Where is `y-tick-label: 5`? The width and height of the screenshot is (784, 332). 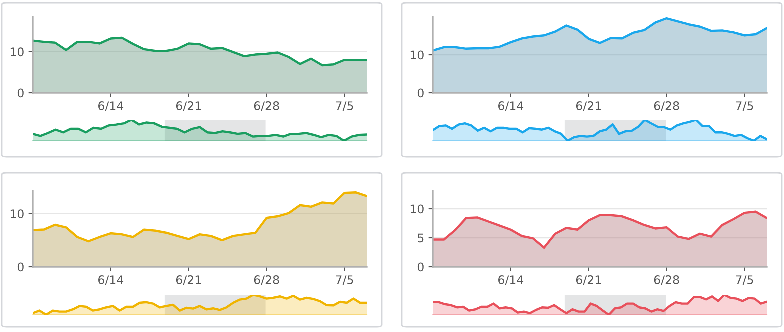 y-tick-label: 5 is located at coordinates (421, 238).